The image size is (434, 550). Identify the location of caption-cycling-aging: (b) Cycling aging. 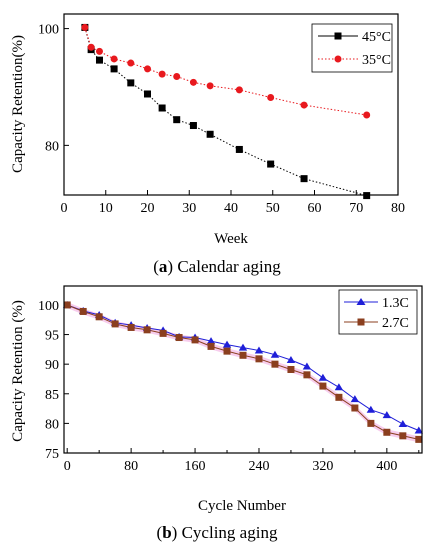
(217, 532).